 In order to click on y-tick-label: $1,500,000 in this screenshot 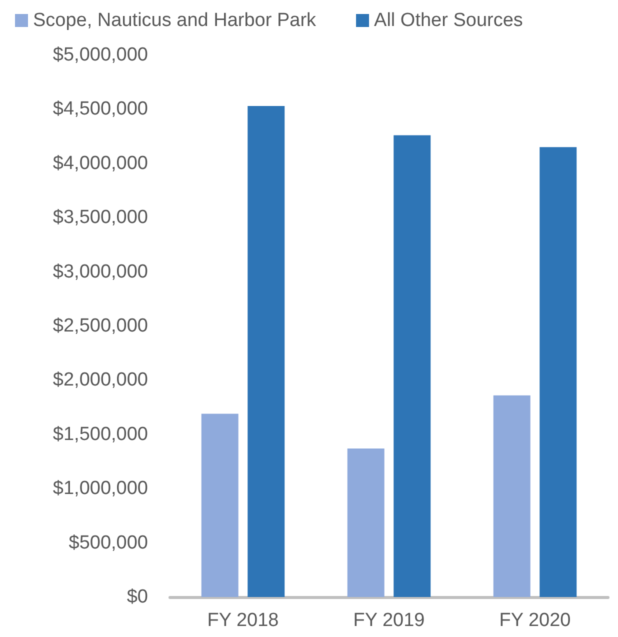, I will do `click(100, 434)`.